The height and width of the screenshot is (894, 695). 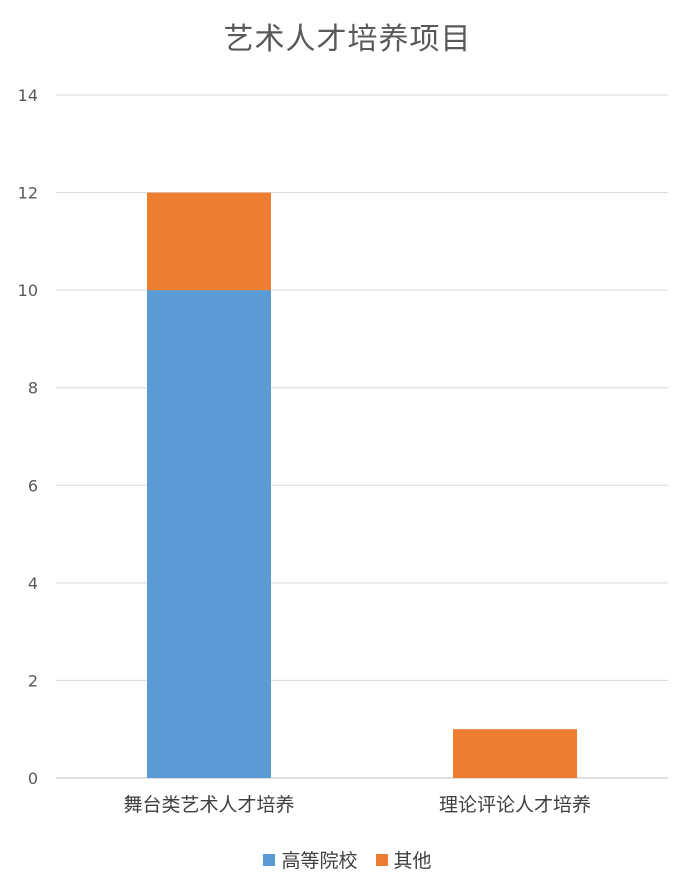 I want to click on y-tick-label-14: 14, so click(x=28, y=95).